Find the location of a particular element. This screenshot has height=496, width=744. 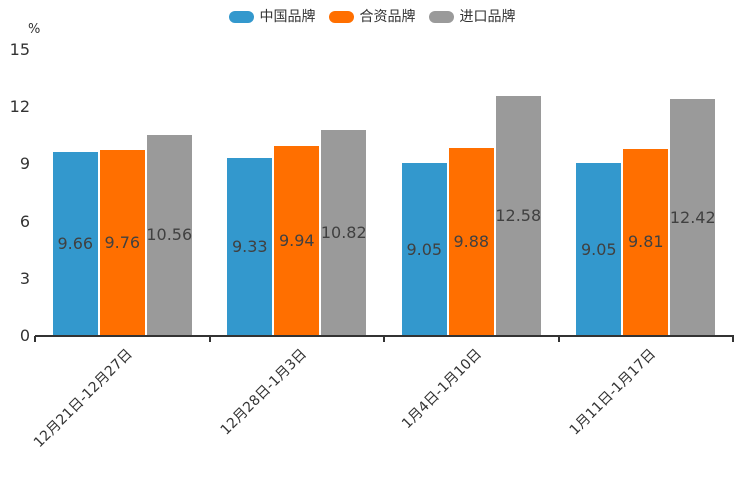

y-axis-tick-label: 12 is located at coordinates (19, 107).